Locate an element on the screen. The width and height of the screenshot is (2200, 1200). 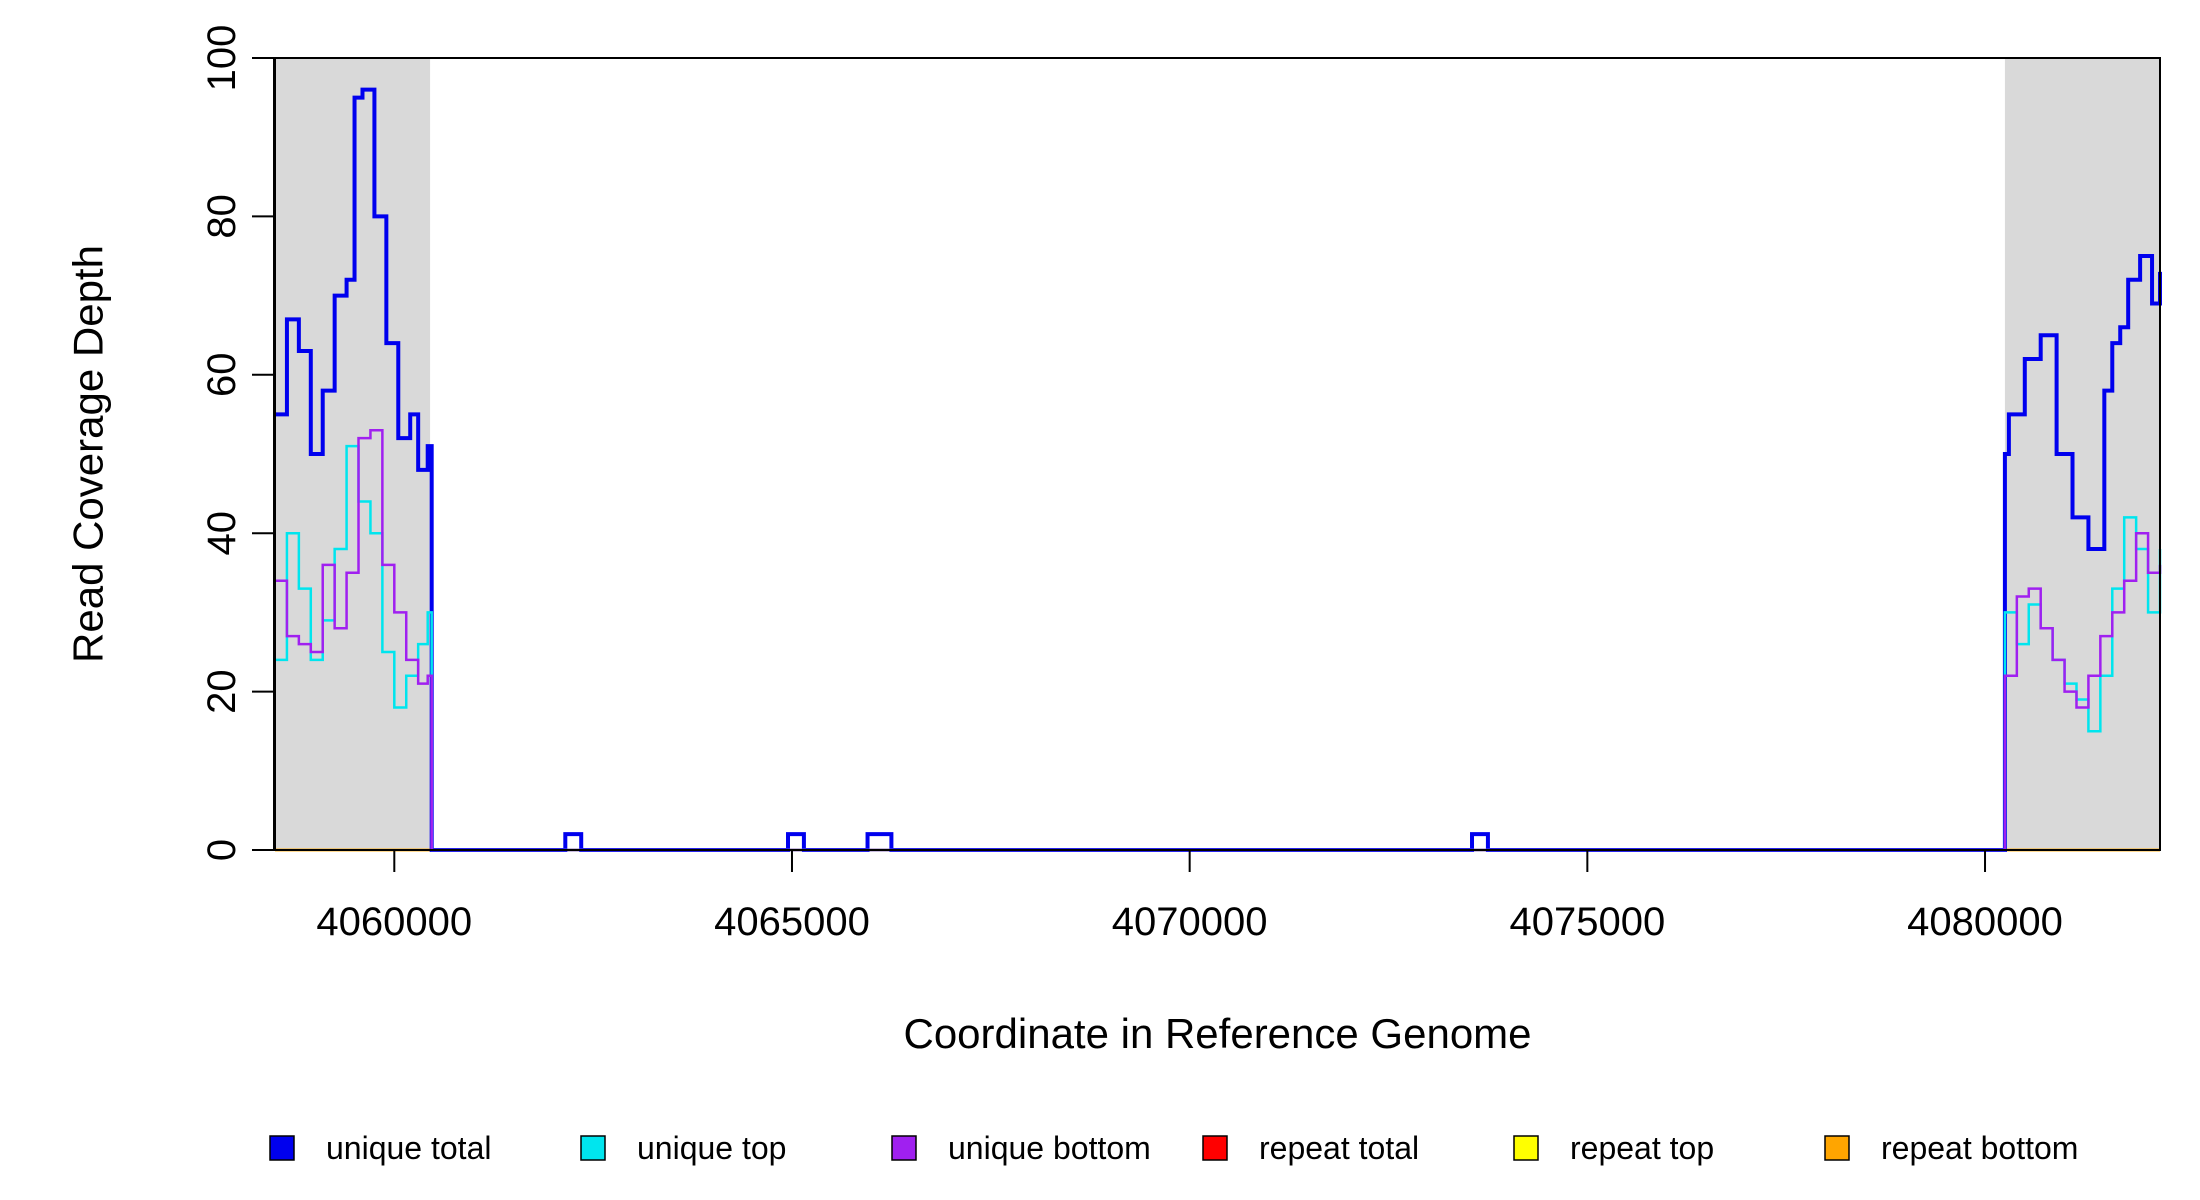
legend-label: repeat top is located at coordinates (1642, 1148).